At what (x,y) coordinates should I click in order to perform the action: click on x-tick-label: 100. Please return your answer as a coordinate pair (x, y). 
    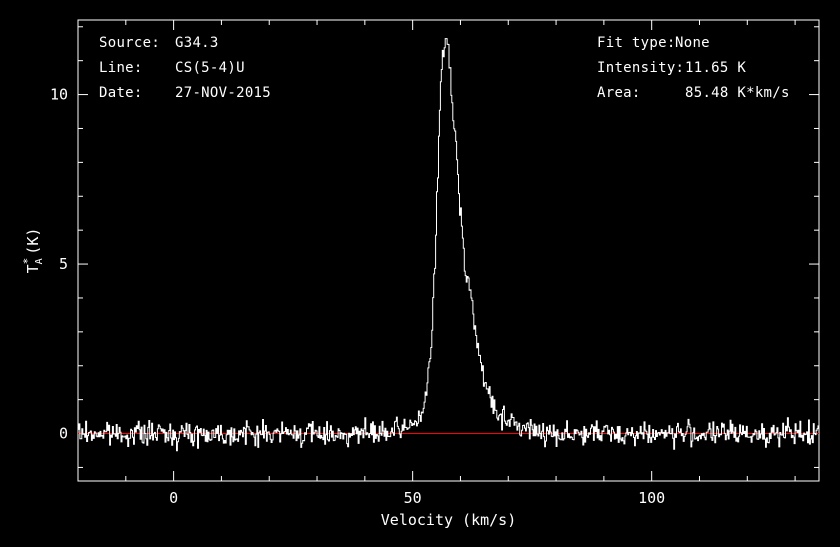
    Looking at the image, I should click on (651, 498).